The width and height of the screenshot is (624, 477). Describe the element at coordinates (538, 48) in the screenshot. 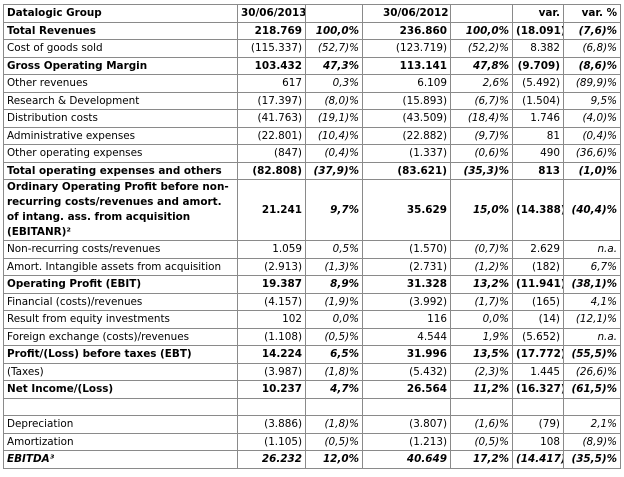

I see `value-cell: 8.382` at that location.